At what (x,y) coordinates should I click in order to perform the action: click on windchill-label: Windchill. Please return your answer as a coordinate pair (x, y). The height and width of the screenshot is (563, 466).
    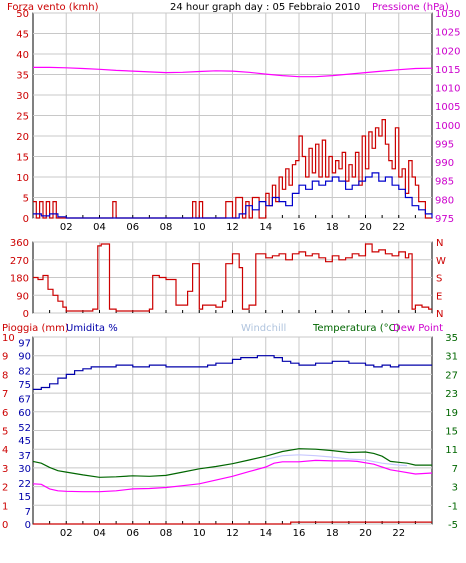
    Looking at the image, I should click on (263, 328).